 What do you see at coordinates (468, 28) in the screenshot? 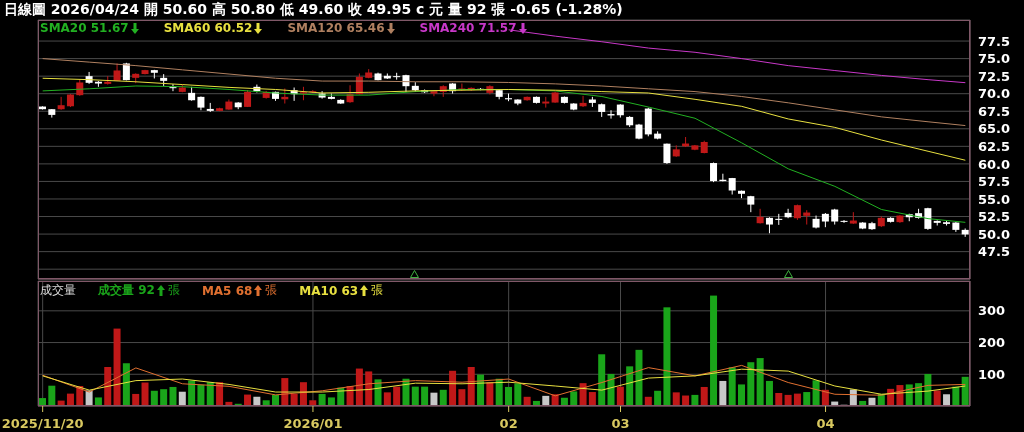
I see `legend-label: SMA240 71.57` at bounding box center [468, 28].